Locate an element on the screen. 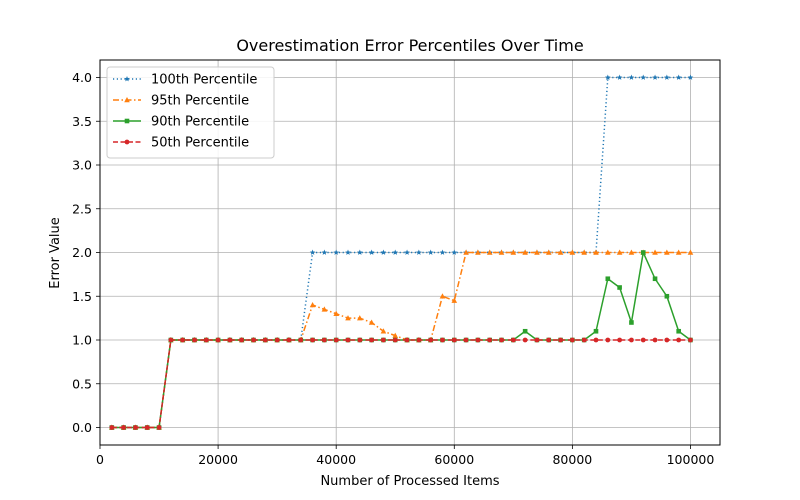  y-tick-label: 0.5 is located at coordinates (82, 383).